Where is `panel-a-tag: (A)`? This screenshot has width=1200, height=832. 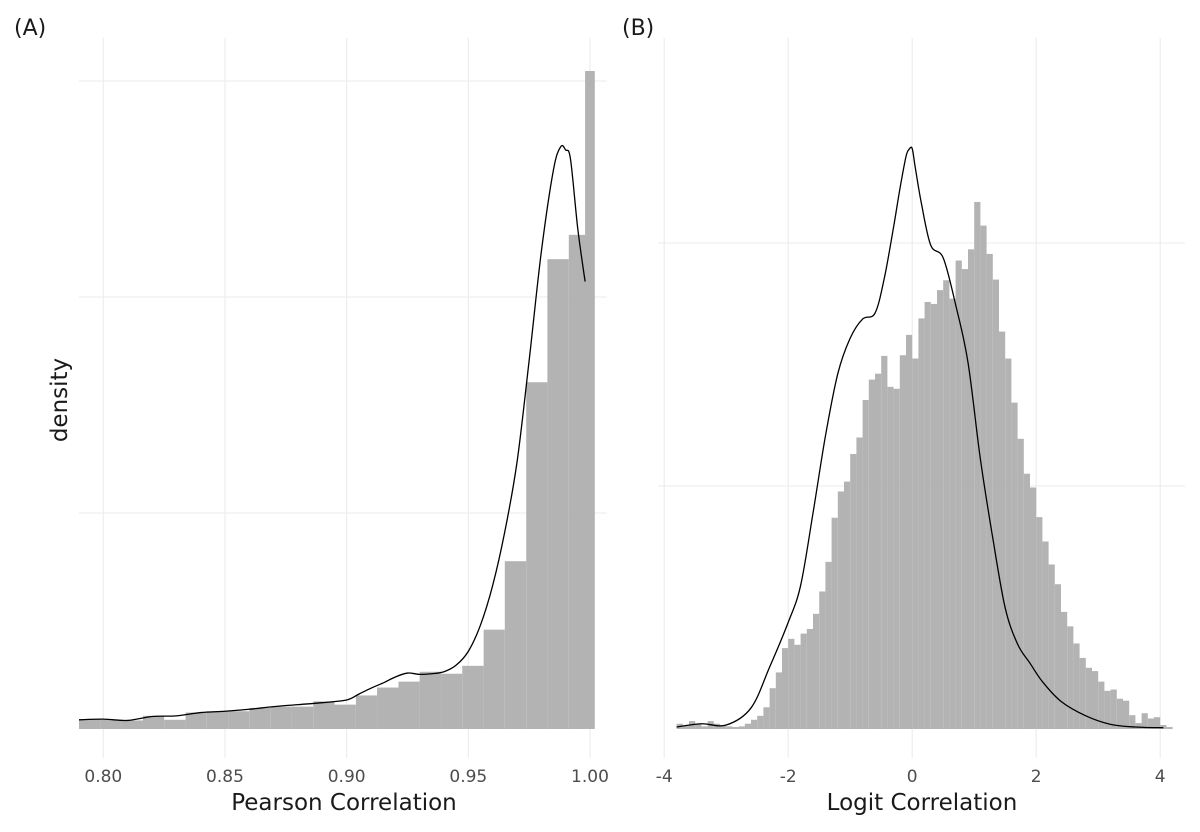 panel-a-tag: (A) is located at coordinates (30, 28).